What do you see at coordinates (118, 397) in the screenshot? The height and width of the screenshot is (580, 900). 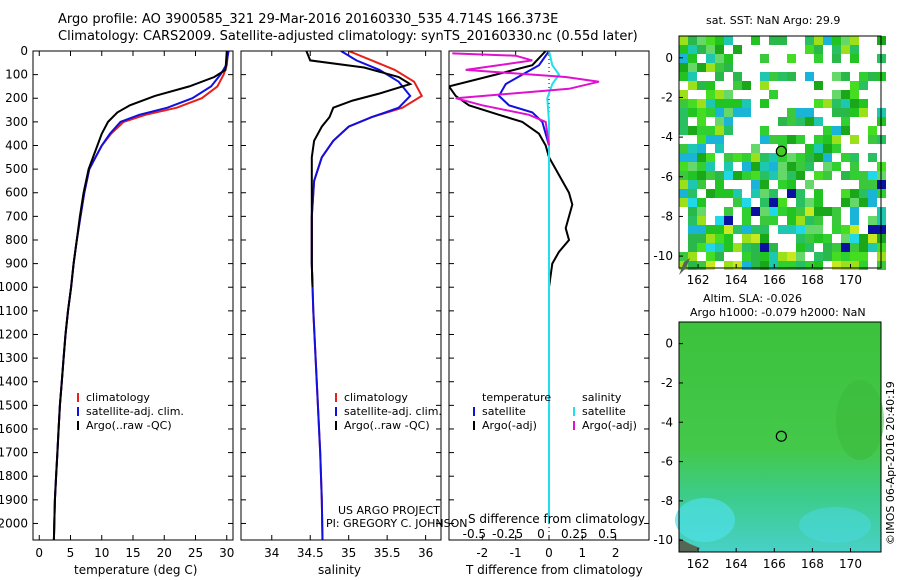 I see `legend-label: climatology` at bounding box center [118, 397].